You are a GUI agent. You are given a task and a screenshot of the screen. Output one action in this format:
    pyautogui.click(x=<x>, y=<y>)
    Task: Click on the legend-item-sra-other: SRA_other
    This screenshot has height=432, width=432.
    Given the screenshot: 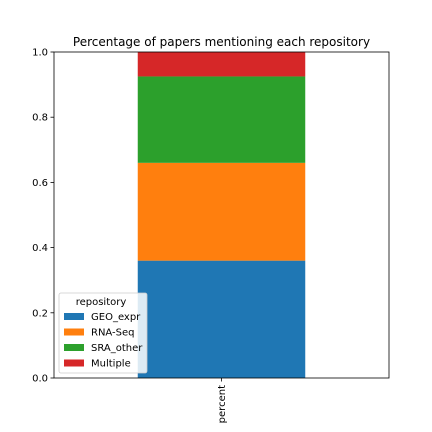 What is the action you would take?
    pyautogui.click(x=103, y=348)
    